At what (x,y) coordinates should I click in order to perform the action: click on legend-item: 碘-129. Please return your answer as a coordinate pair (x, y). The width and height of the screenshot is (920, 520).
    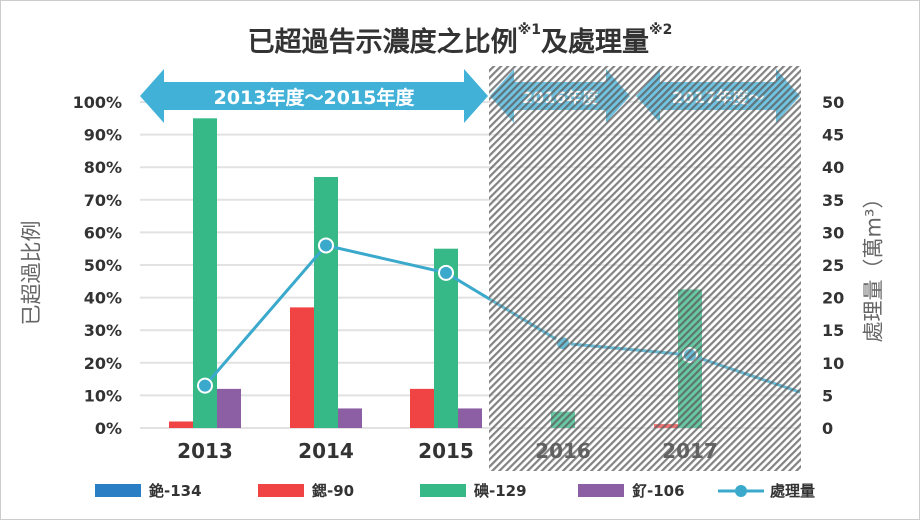
    Looking at the image, I should click on (473, 490).